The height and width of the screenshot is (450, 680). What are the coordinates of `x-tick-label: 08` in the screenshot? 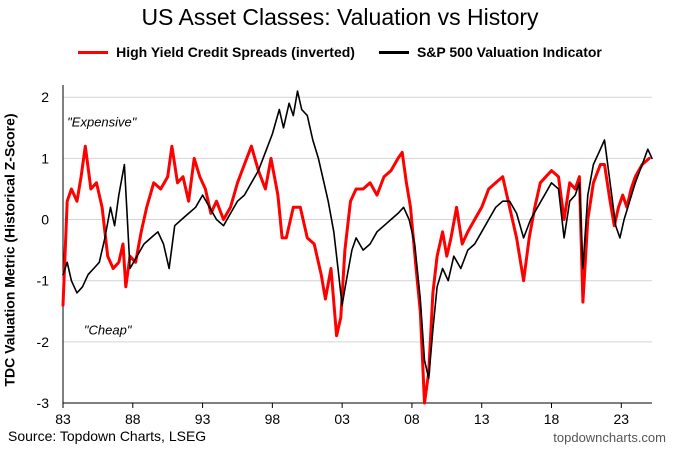 It's located at (412, 419).